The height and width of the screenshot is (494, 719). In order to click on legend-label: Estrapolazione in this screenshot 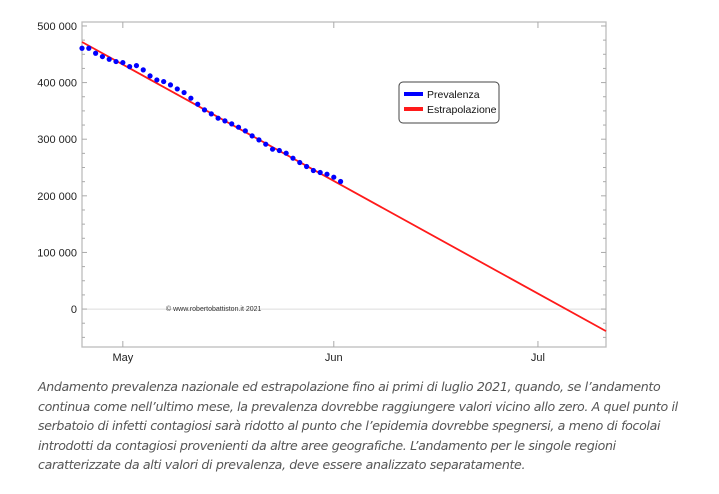, I will do `click(462, 110)`.